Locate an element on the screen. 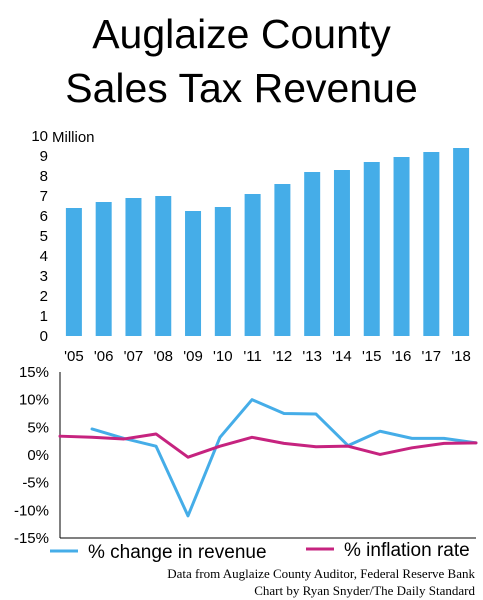  bar-y-tick-label: 9 is located at coordinates (44, 156).